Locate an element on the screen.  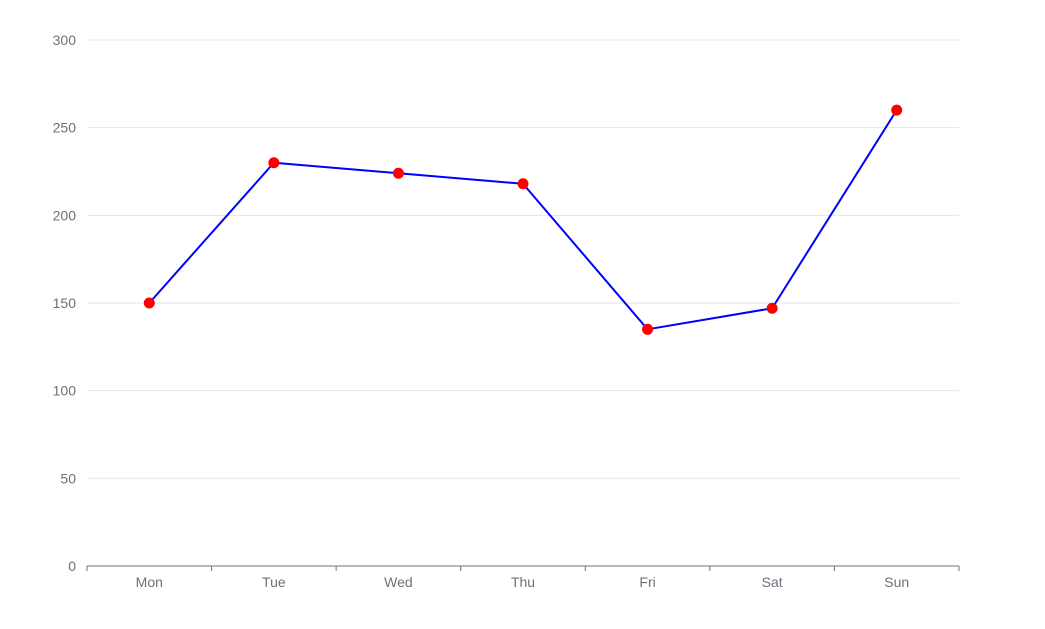
y-tick-label: 0 is located at coordinates (72, 566).